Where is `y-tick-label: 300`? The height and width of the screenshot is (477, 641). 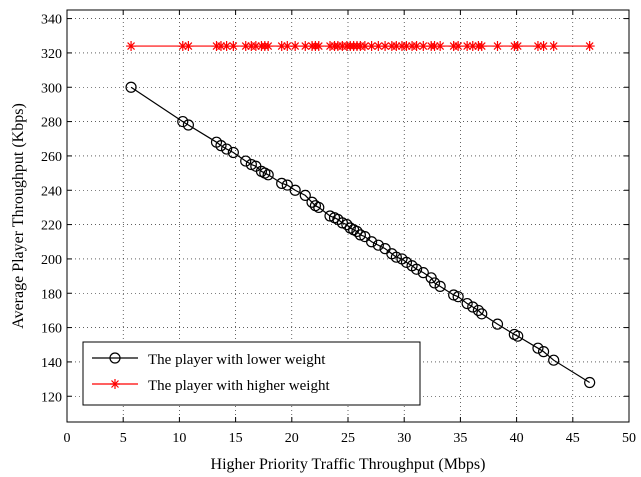
y-tick-label: 300 is located at coordinates (51, 88).